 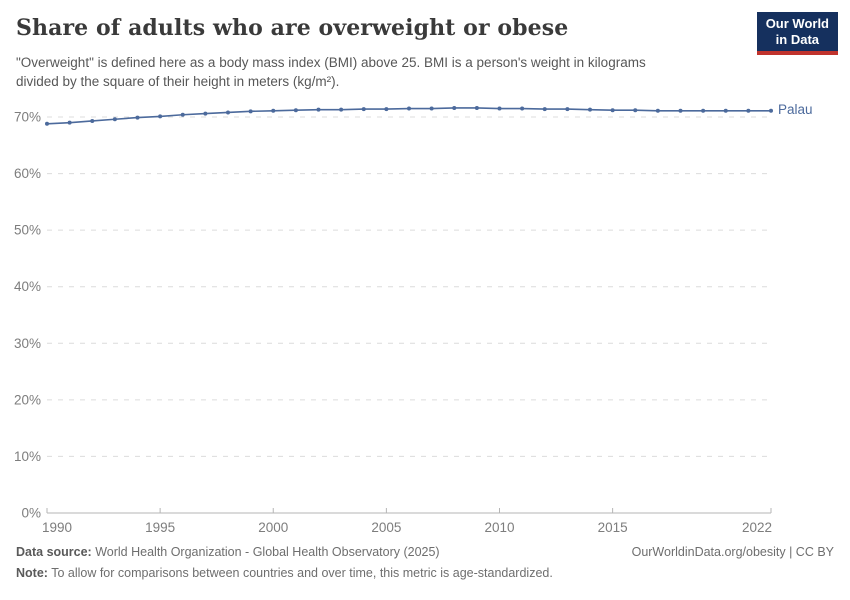 I want to click on owid-logo: Our World in Data, so click(x=797, y=33).